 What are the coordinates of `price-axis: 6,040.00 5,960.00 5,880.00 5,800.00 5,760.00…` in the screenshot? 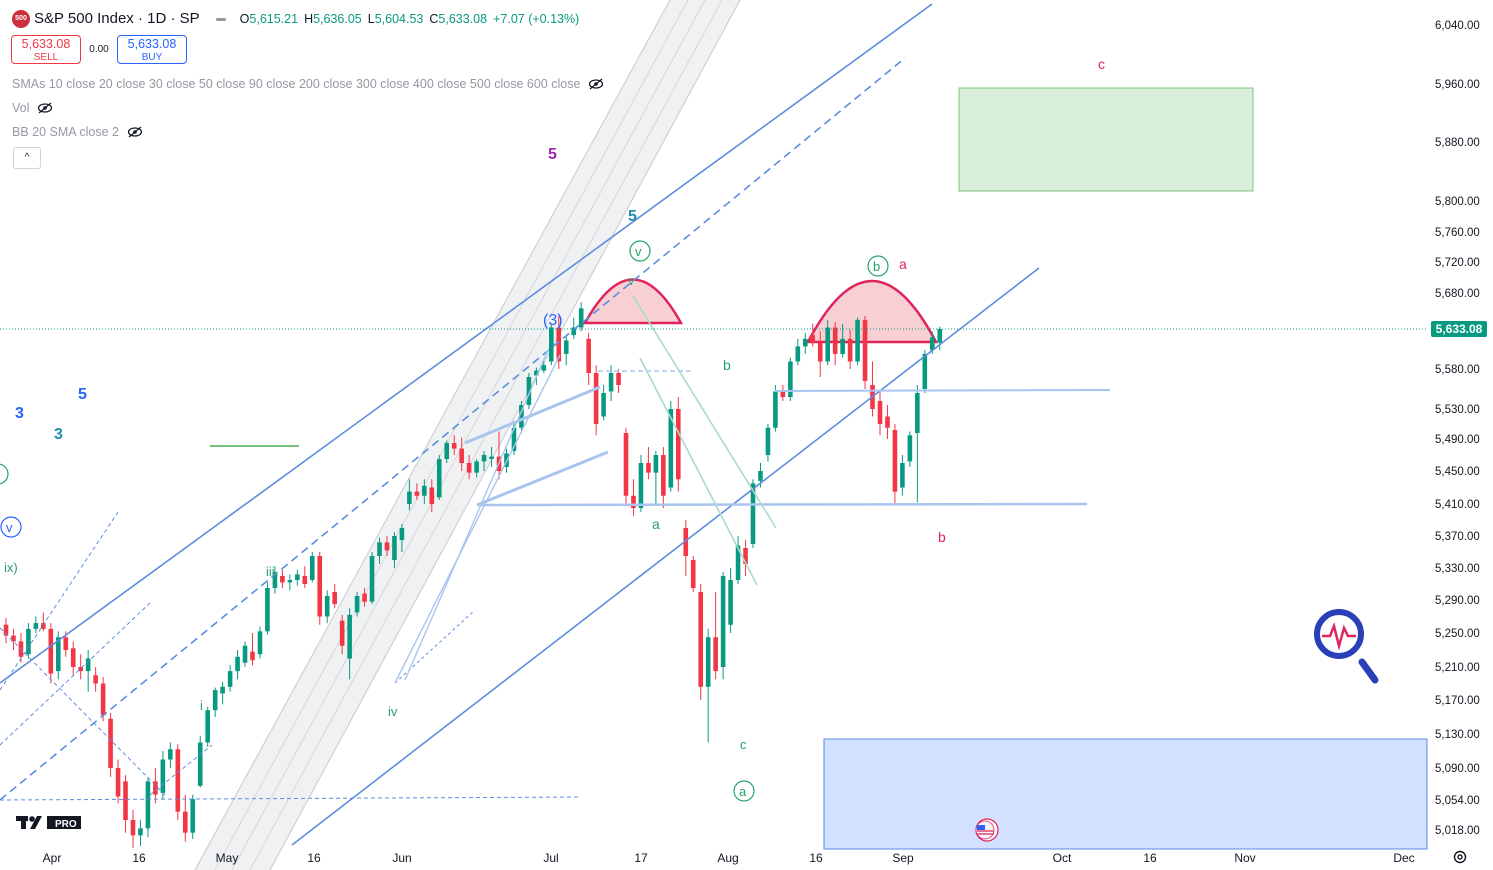 It's located at (1457, 428).